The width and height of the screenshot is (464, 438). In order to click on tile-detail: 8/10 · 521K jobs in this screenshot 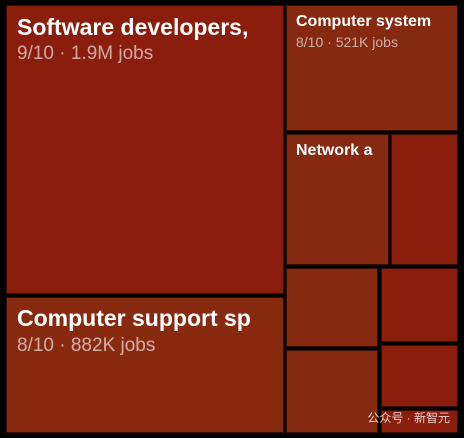, I will do `click(347, 42)`.